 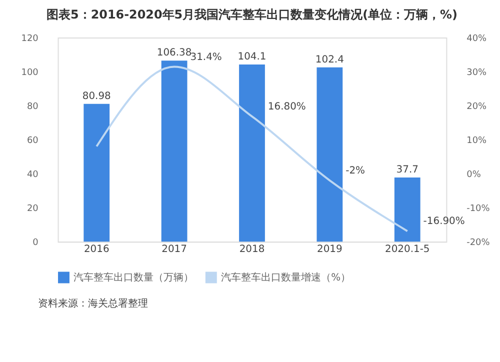 What do you see at coordinates (97, 250) in the screenshot?
I see `x-tick-label: 2016` at bounding box center [97, 250].